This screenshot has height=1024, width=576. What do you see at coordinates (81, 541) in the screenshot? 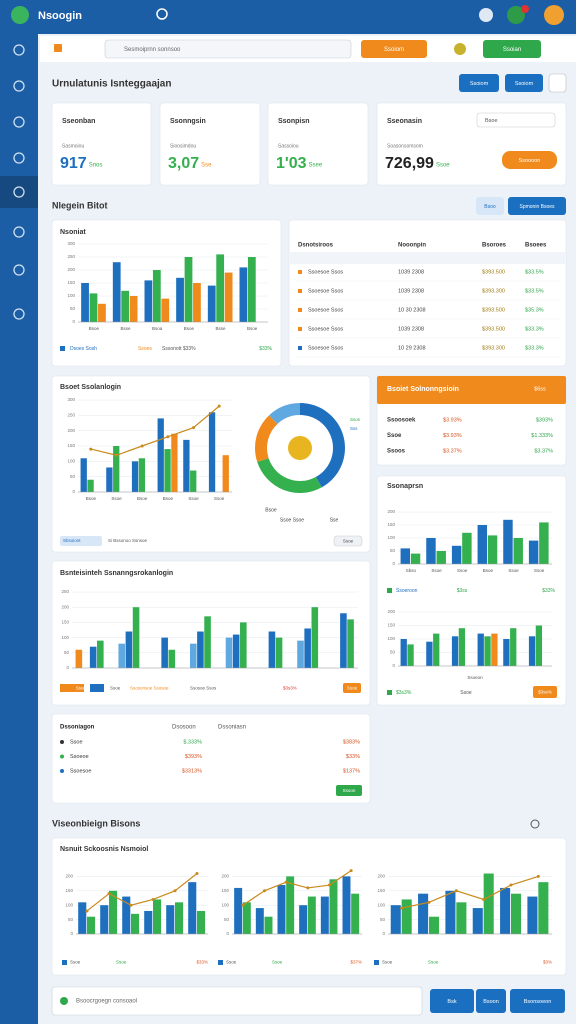
I see `chip` at bounding box center [81, 541].